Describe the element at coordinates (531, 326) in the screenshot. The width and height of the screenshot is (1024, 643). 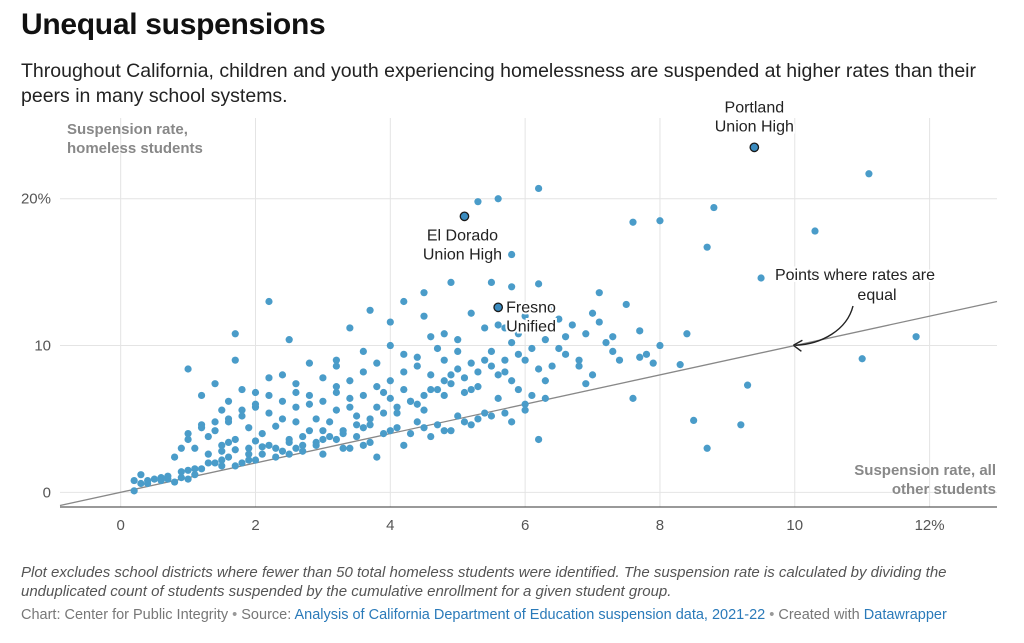
I see `highlight-label: Unified` at that location.